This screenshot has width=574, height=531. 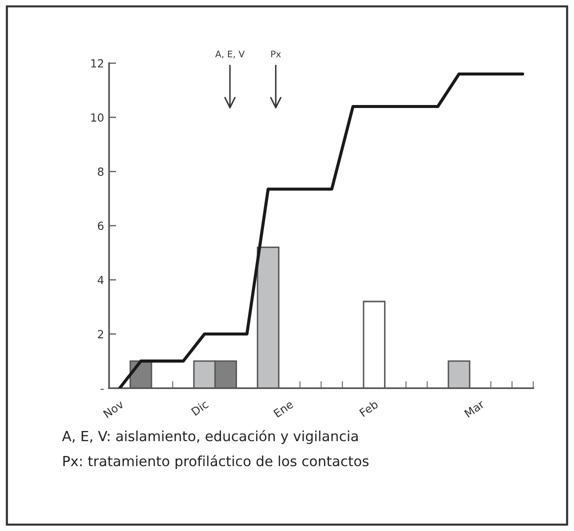 What do you see at coordinates (199, 408) in the screenshot?
I see `x-tick-label: Dic` at bounding box center [199, 408].